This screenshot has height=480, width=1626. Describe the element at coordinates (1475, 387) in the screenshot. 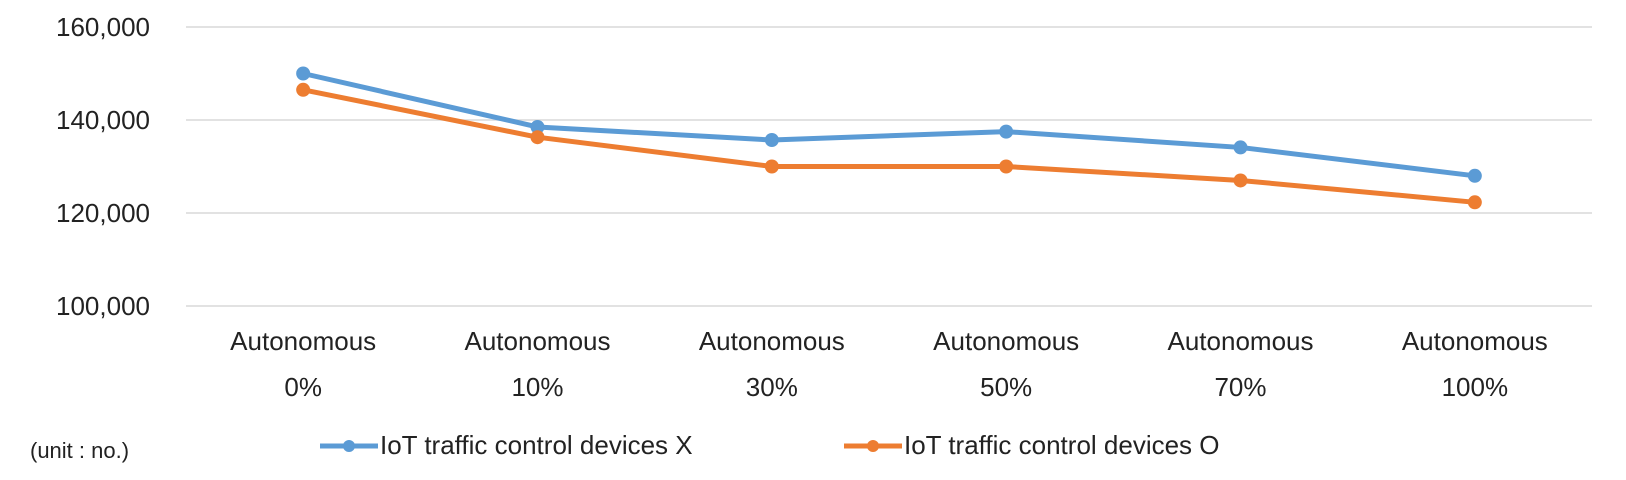

I see `x-tick-label: 100%` at that location.